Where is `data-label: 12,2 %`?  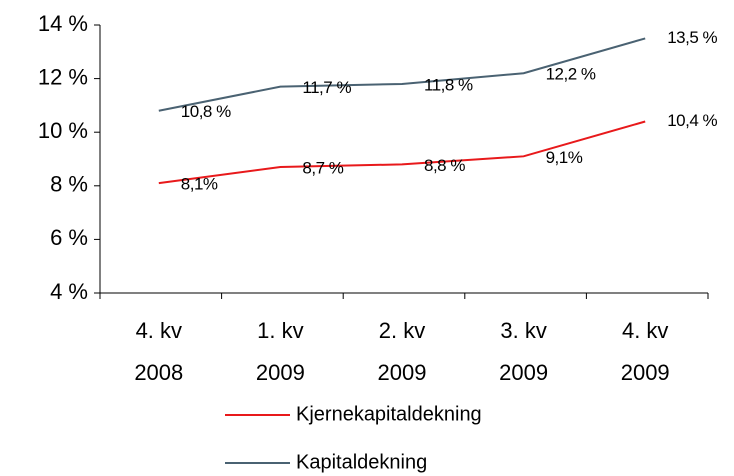 data-label: 12,2 % is located at coordinates (571, 74).